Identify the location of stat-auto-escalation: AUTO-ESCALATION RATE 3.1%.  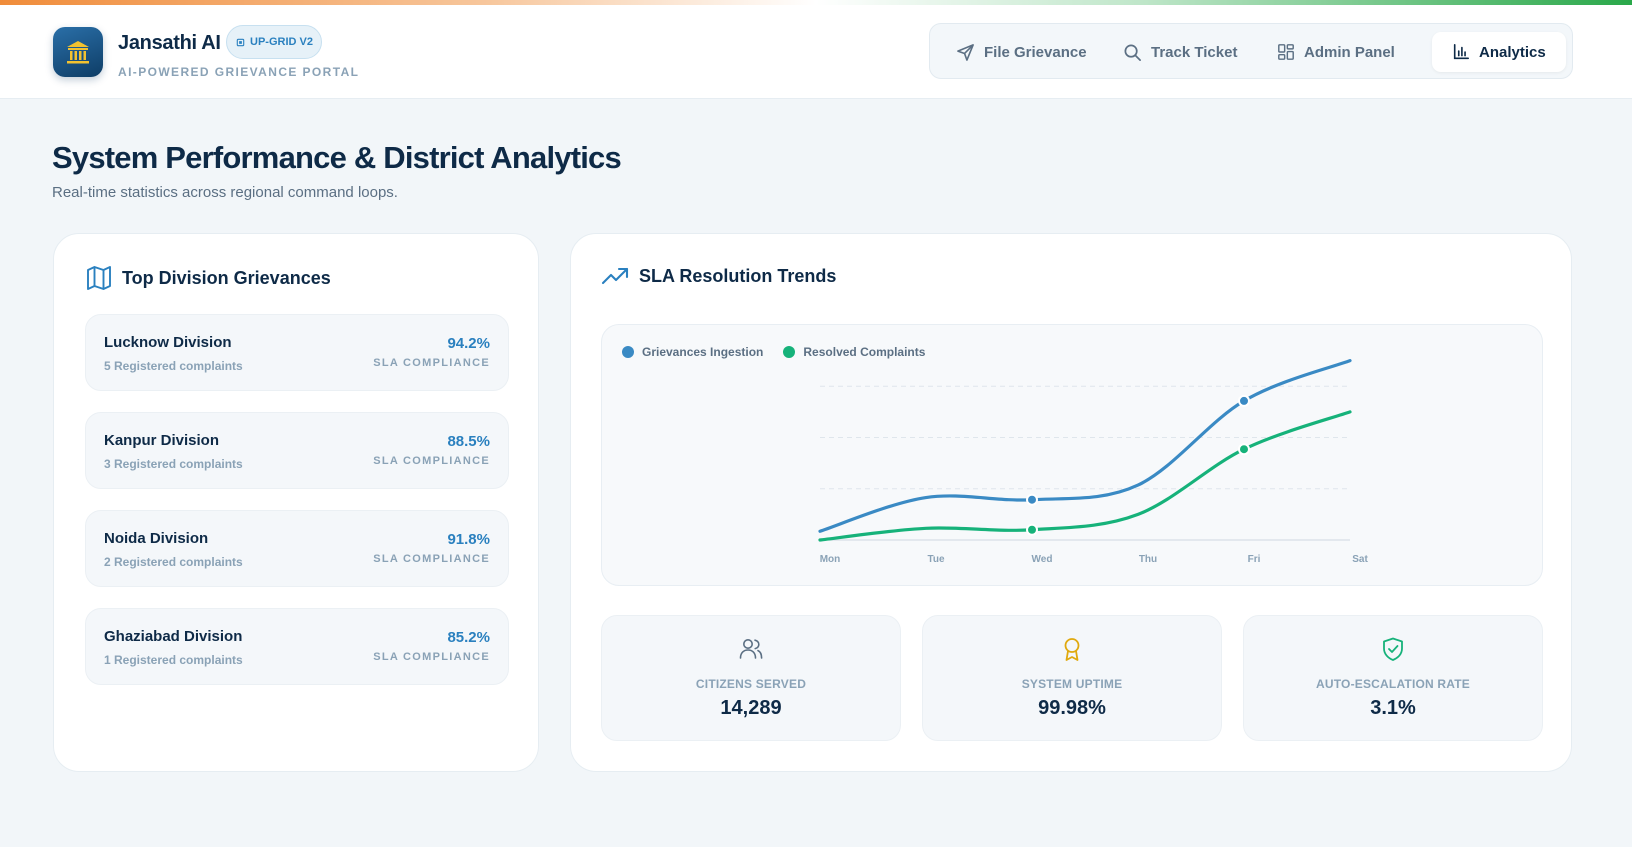
(1393, 678).